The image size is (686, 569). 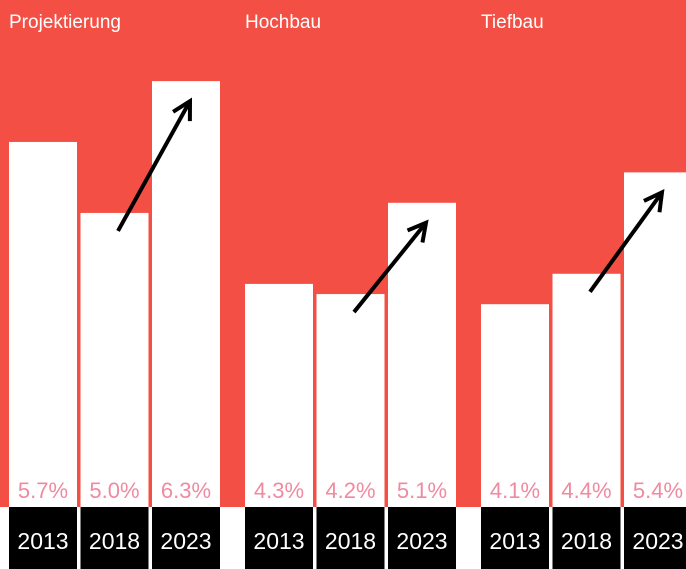 What do you see at coordinates (658, 490) in the screenshot?
I see `value-label: 5.4%` at bounding box center [658, 490].